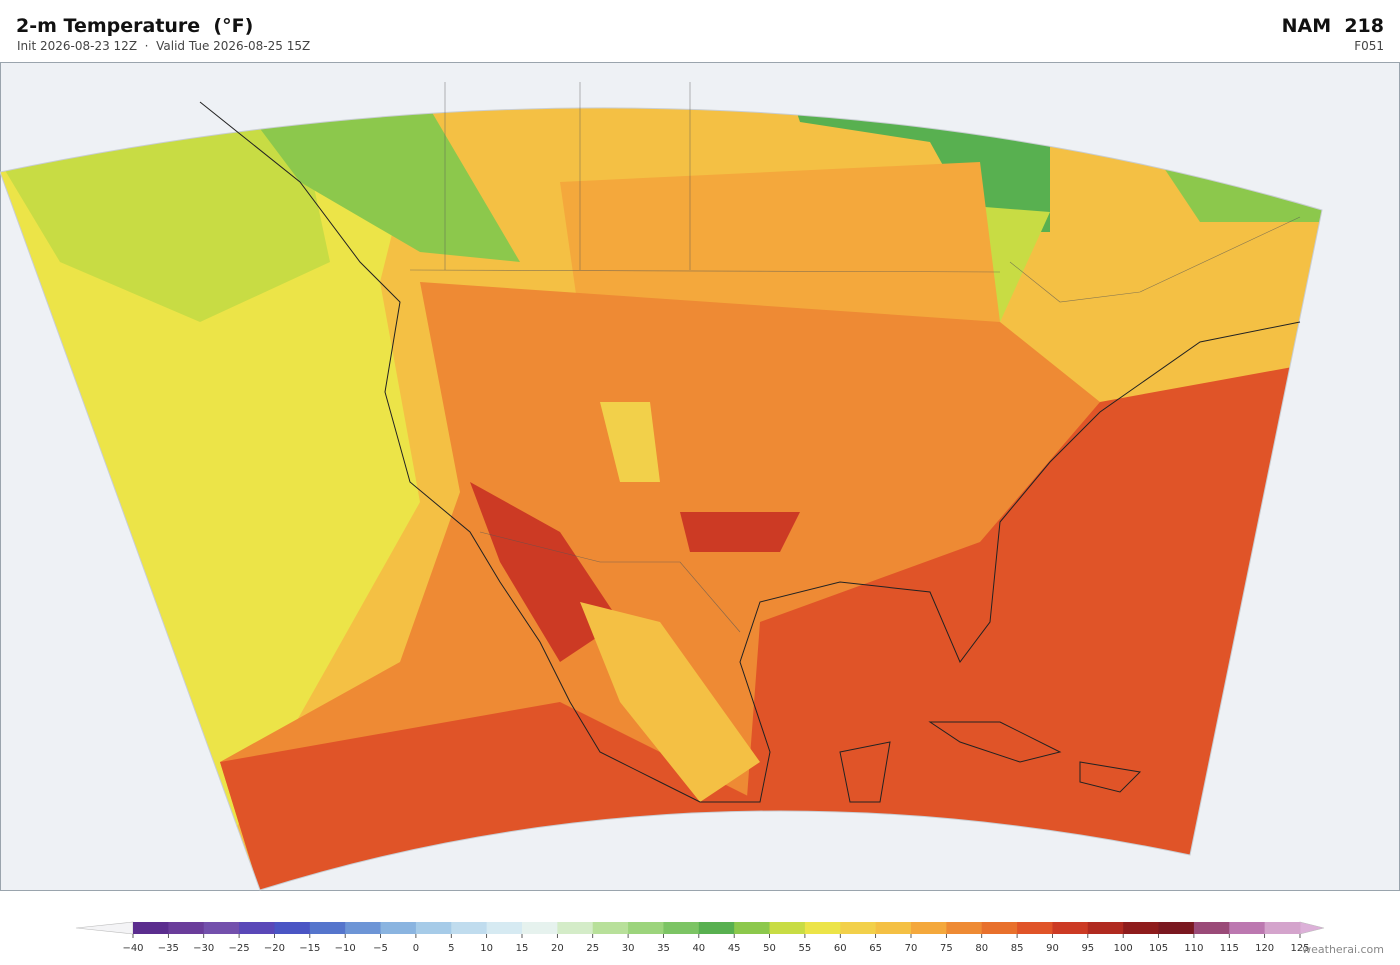  What do you see at coordinates (805, 948) in the screenshot?
I see `colorbar-tick-label: 55` at bounding box center [805, 948].